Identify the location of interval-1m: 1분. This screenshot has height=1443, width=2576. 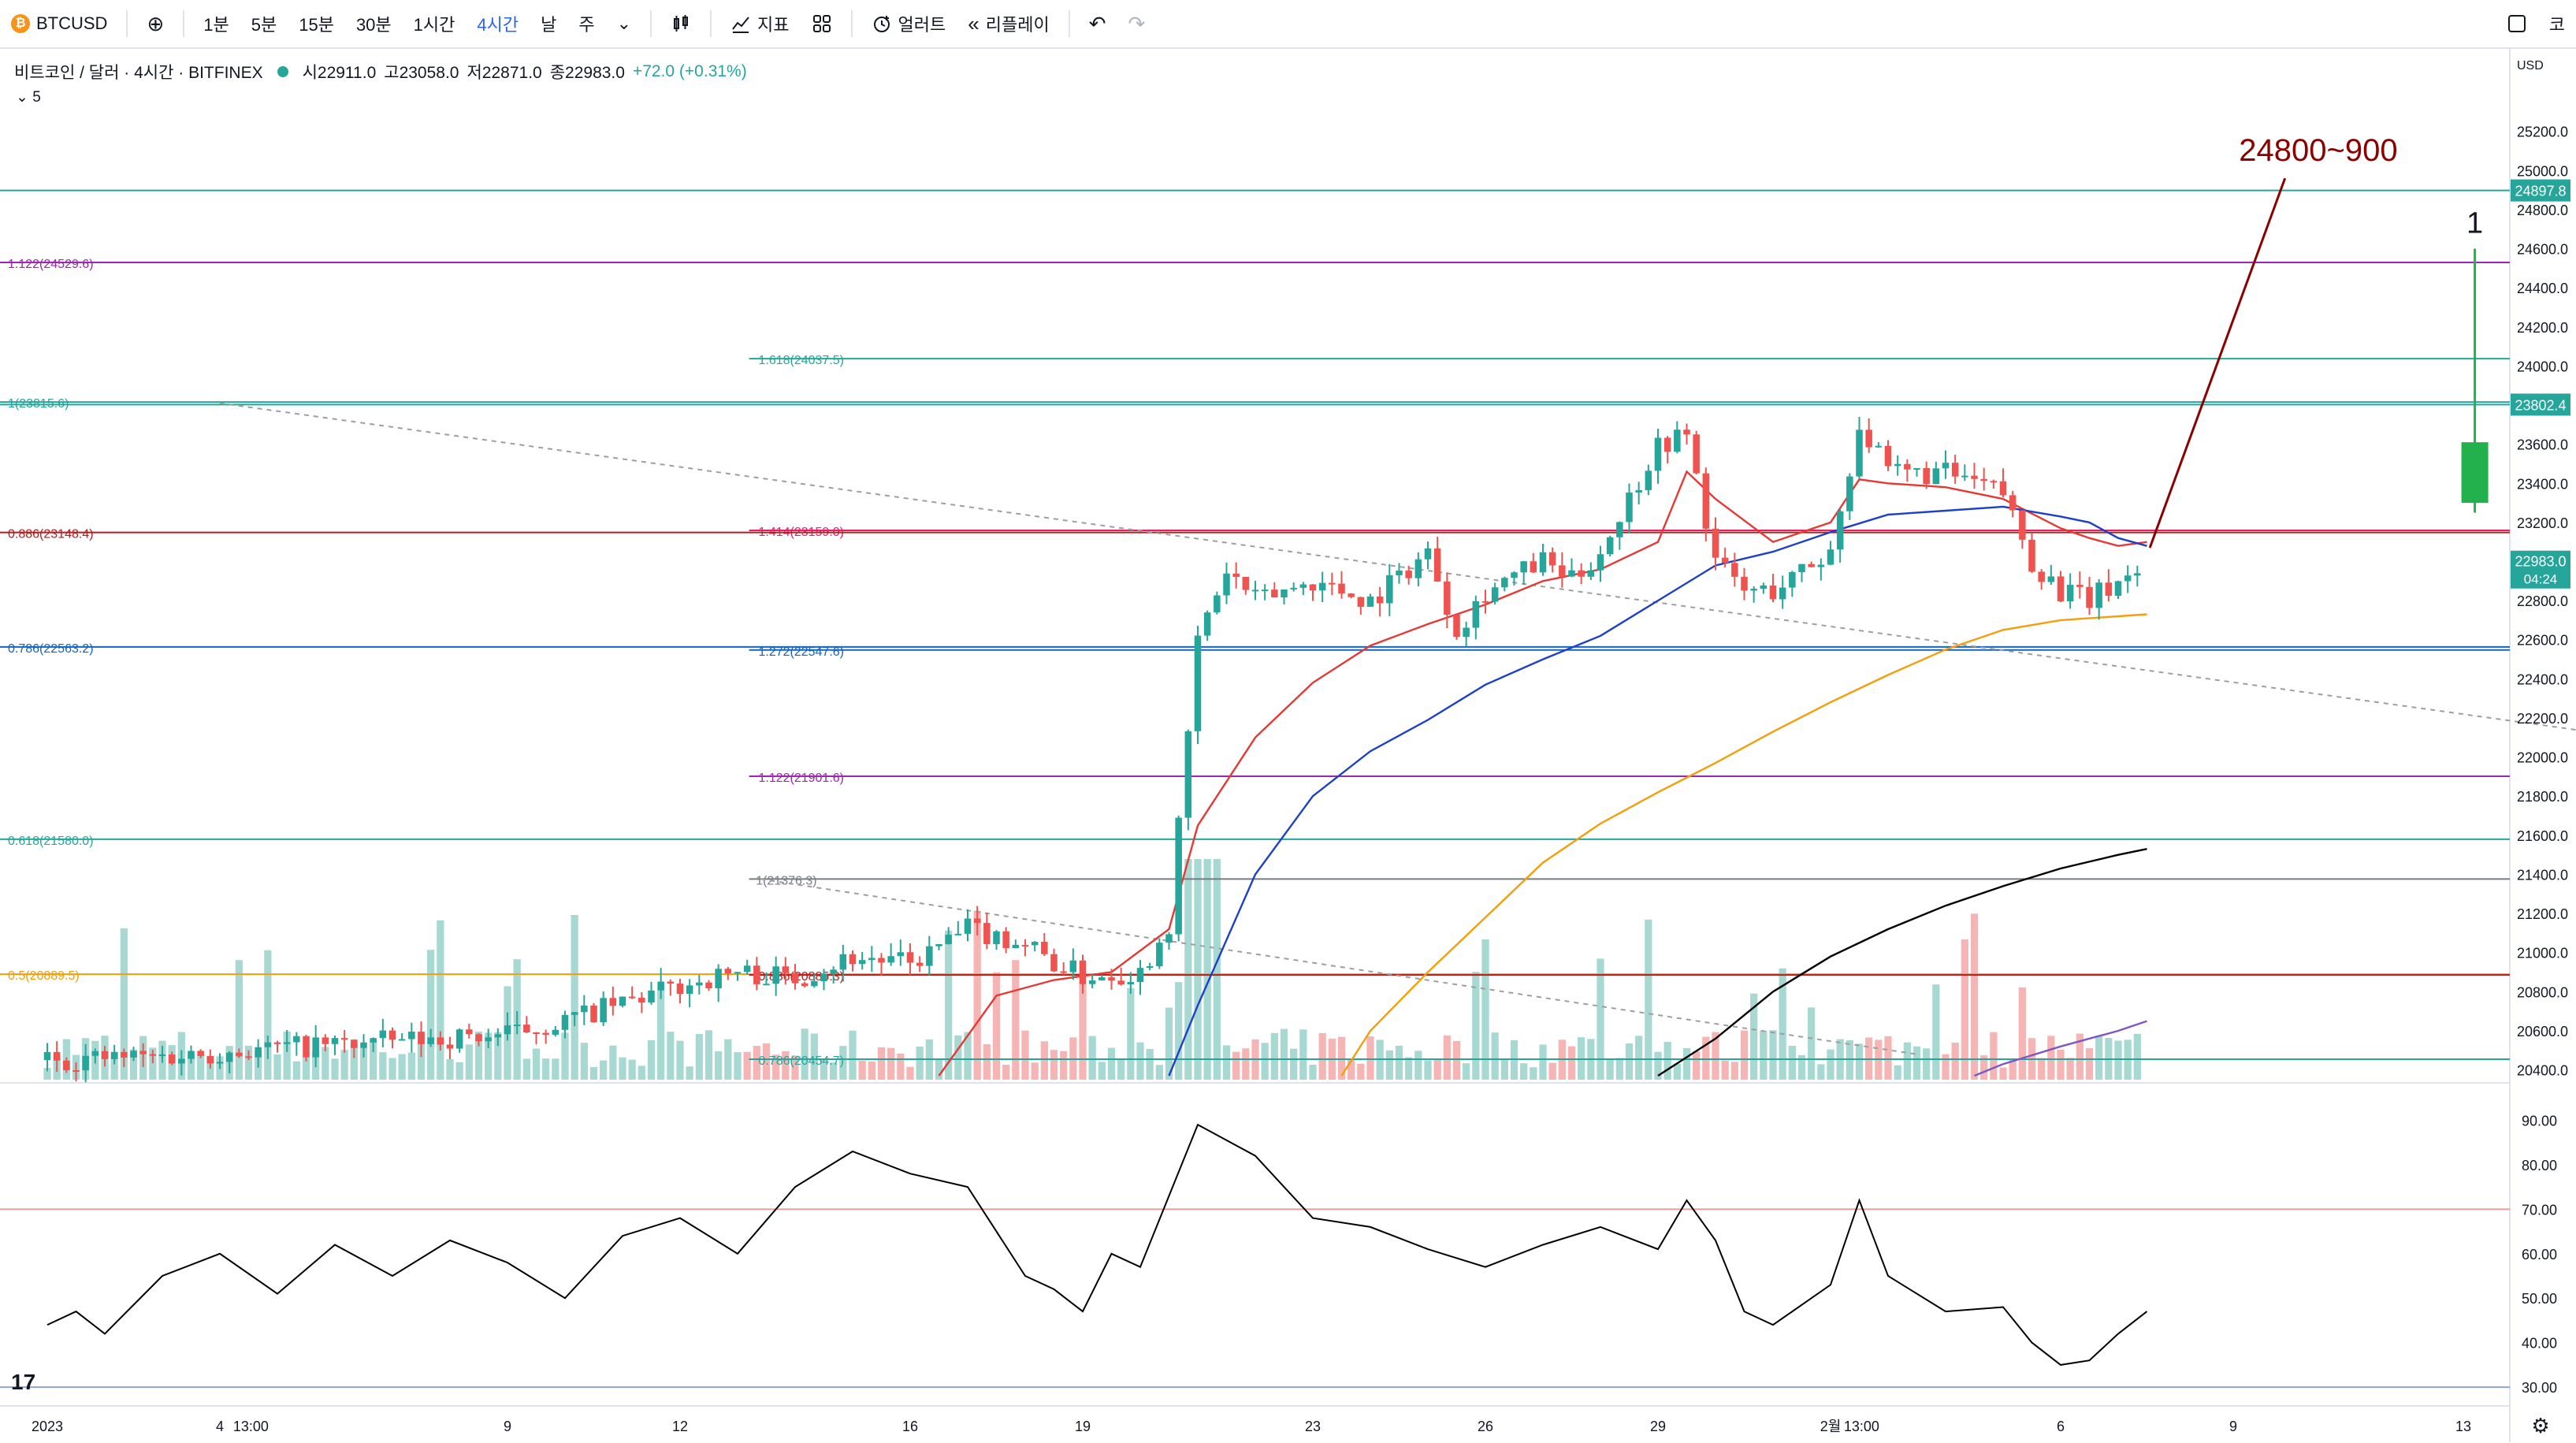
(216, 25).